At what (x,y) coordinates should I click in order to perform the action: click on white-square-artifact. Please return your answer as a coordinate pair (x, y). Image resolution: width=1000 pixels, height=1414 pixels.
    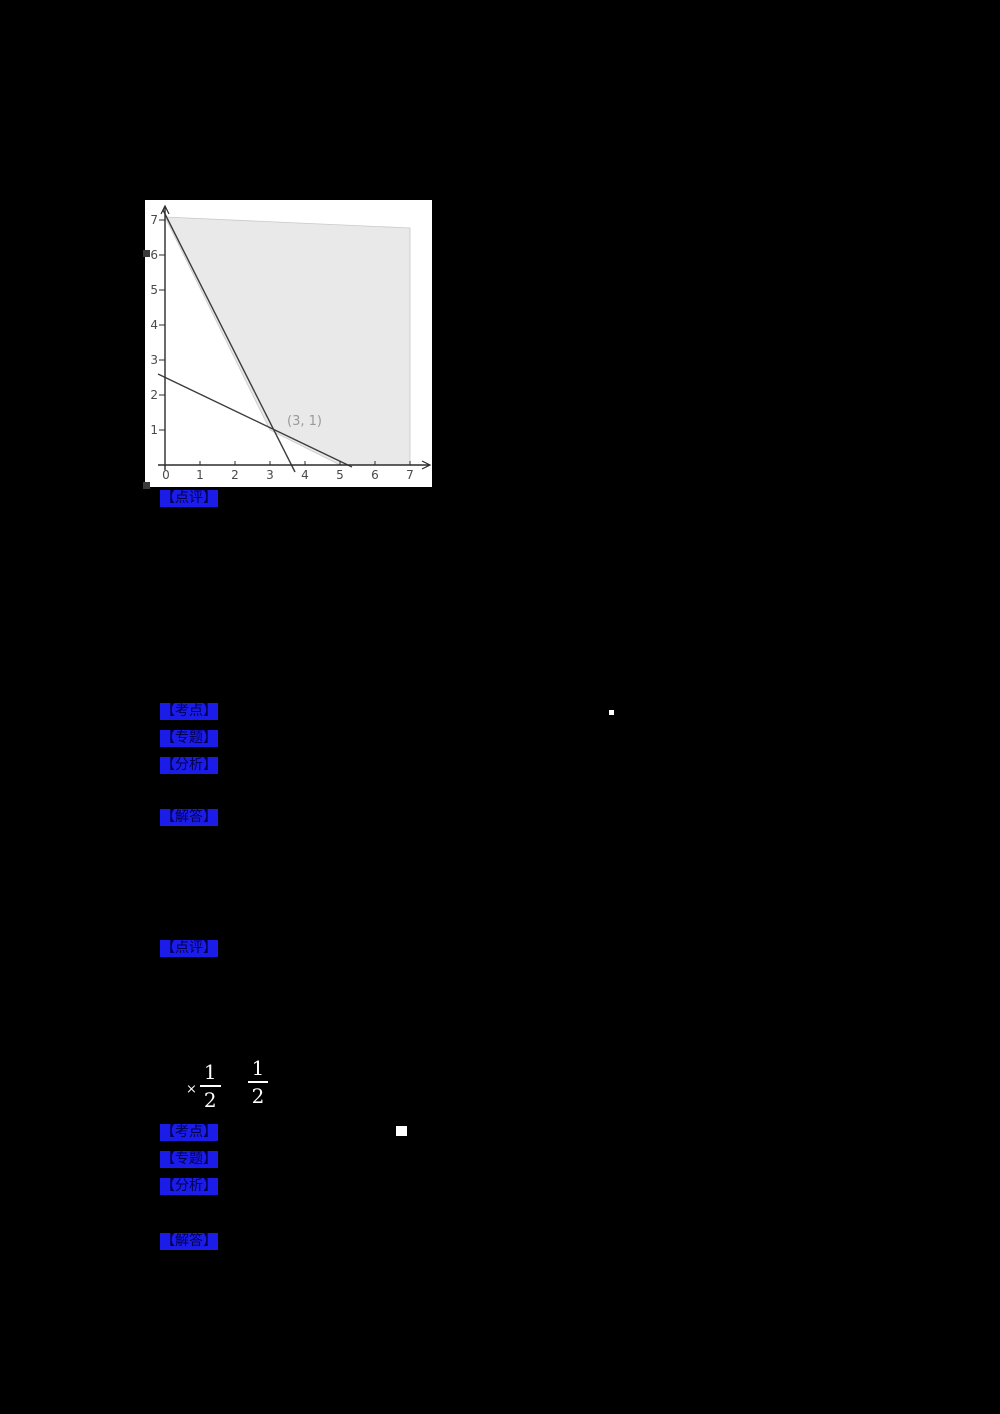
    Looking at the image, I should click on (401, 1131).